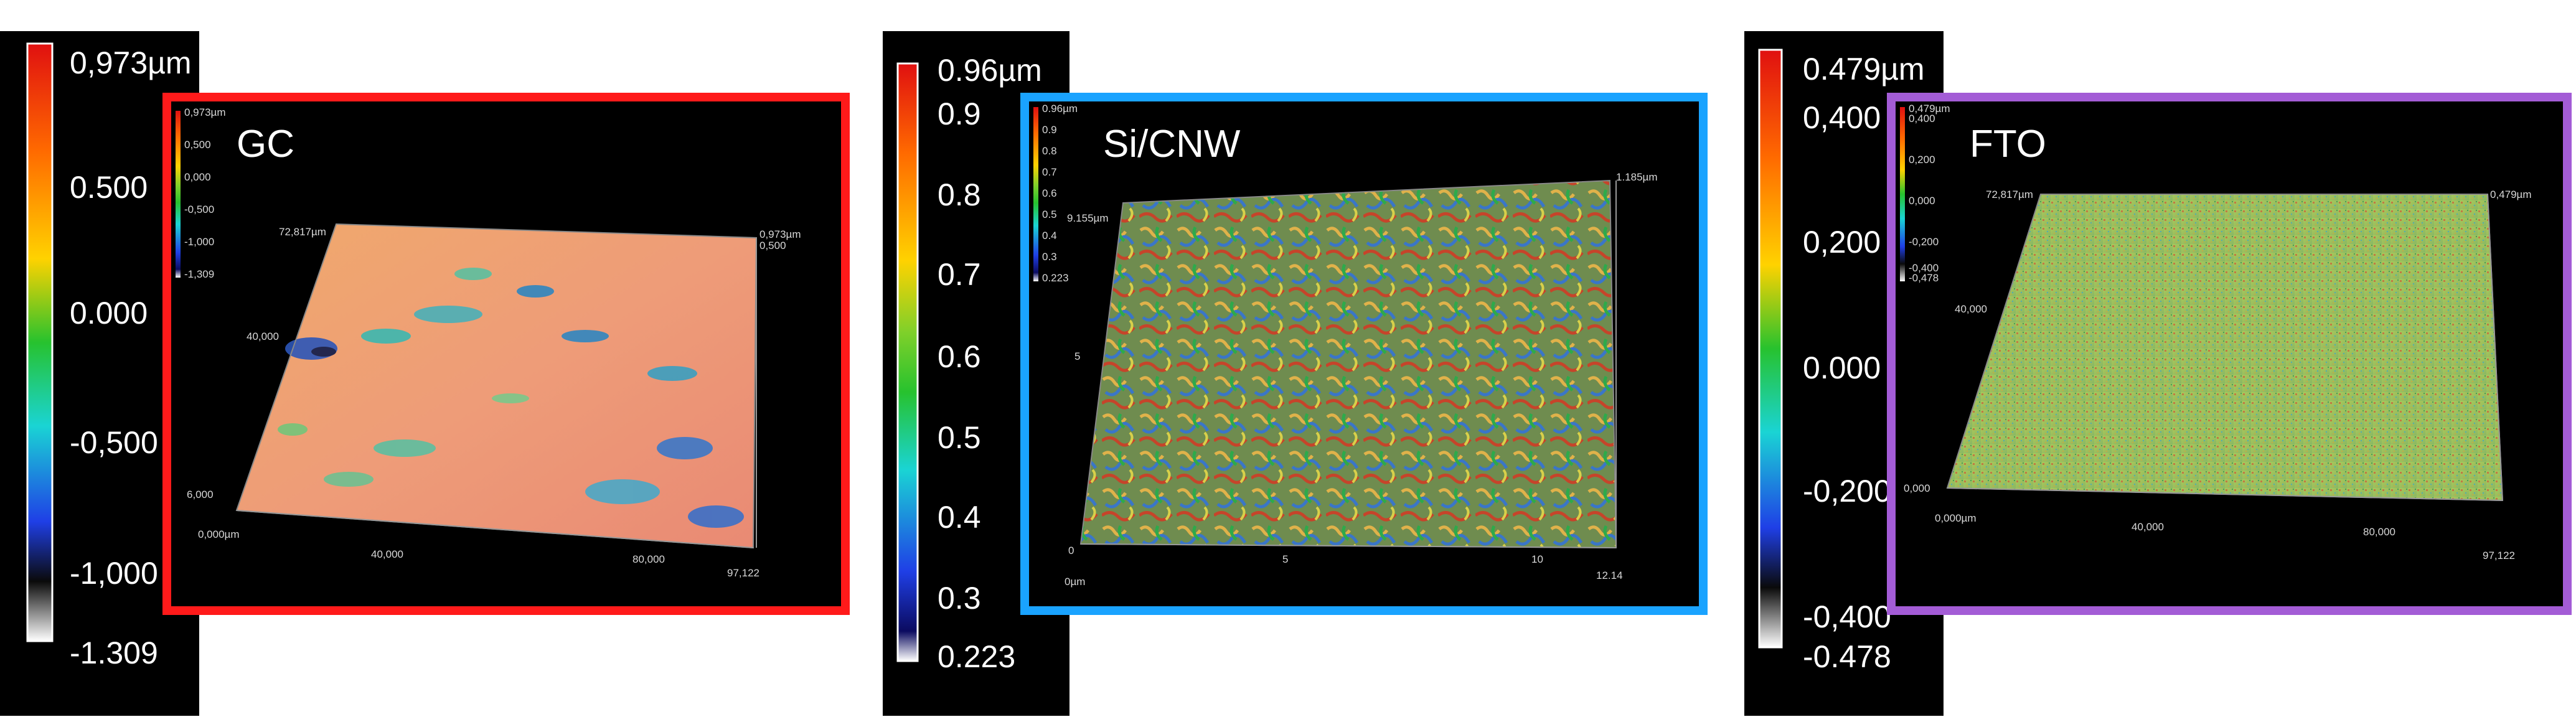  I want to click on scale-label: 0.8, so click(959, 194).